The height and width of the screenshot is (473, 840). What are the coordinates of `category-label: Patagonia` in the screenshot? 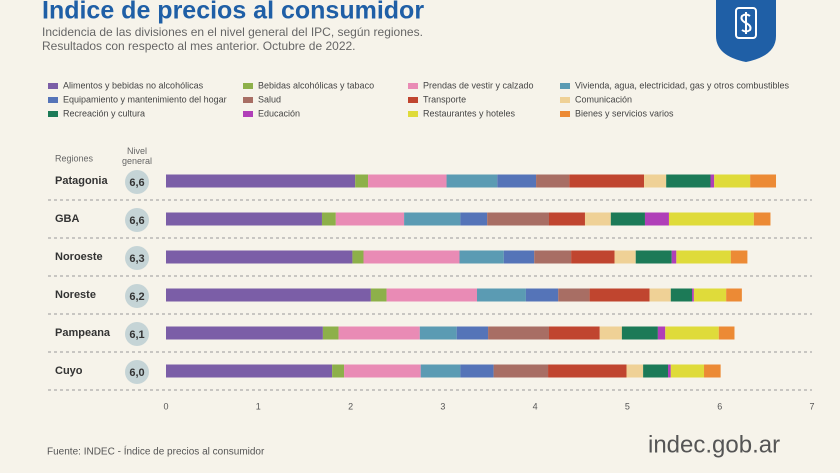 It's located at (81, 181).